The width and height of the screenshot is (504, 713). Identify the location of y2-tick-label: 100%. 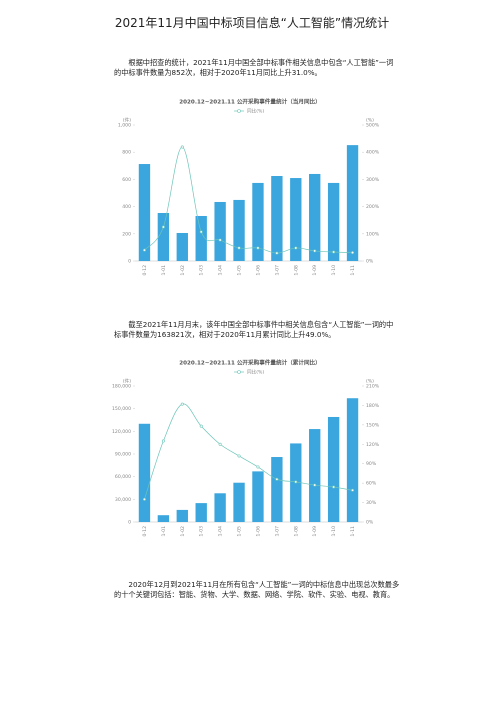
(373, 234).